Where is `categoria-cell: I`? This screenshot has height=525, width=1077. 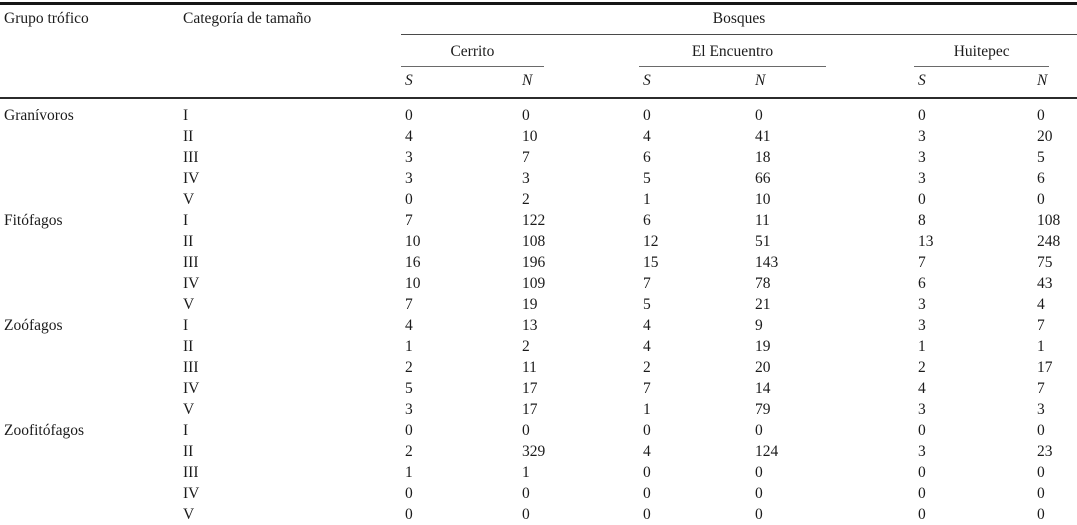
categoria-cell: I is located at coordinates (186, 430).